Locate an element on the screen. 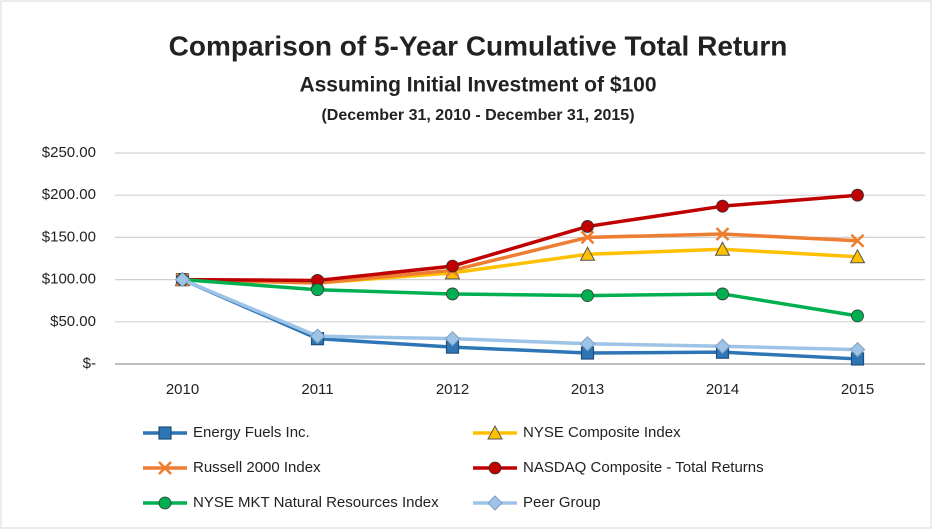  date-range: (December 31, 2010 - December 31, 2015) is located at coordinates (477, 115).